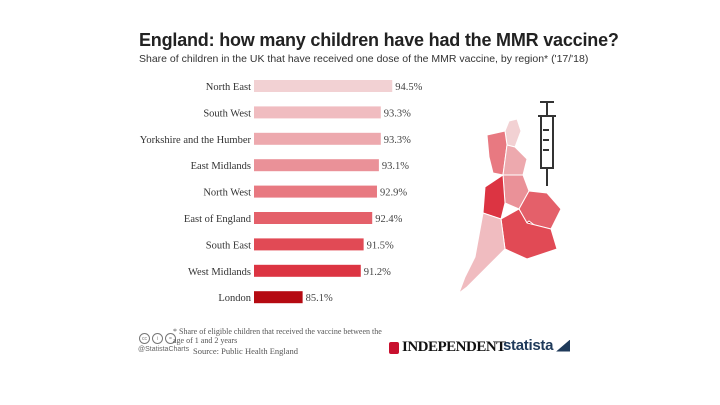 Image resolution: width=720 pixels, height=405 pixels. I want to click on value-label: 94.5%, so click(408, 87).